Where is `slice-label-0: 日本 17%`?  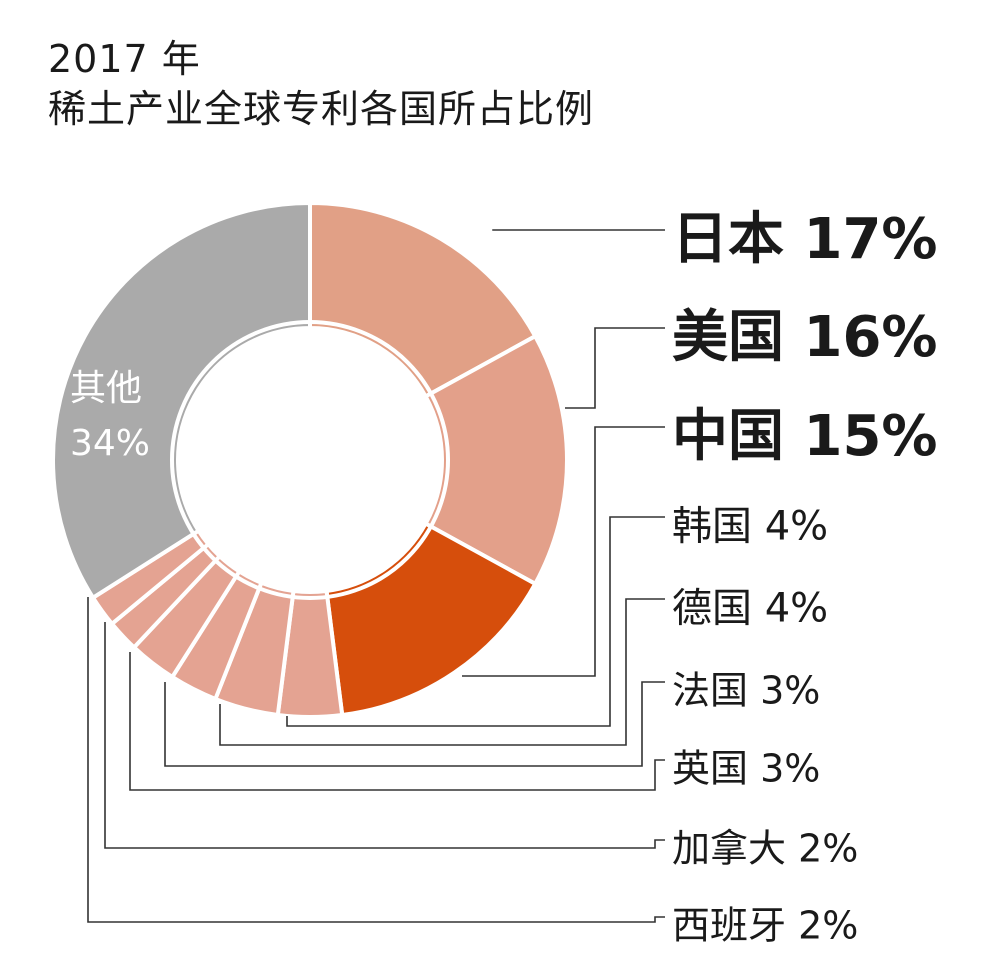 slice-label-0: 日本 17% is located at coordinates (805, 239).